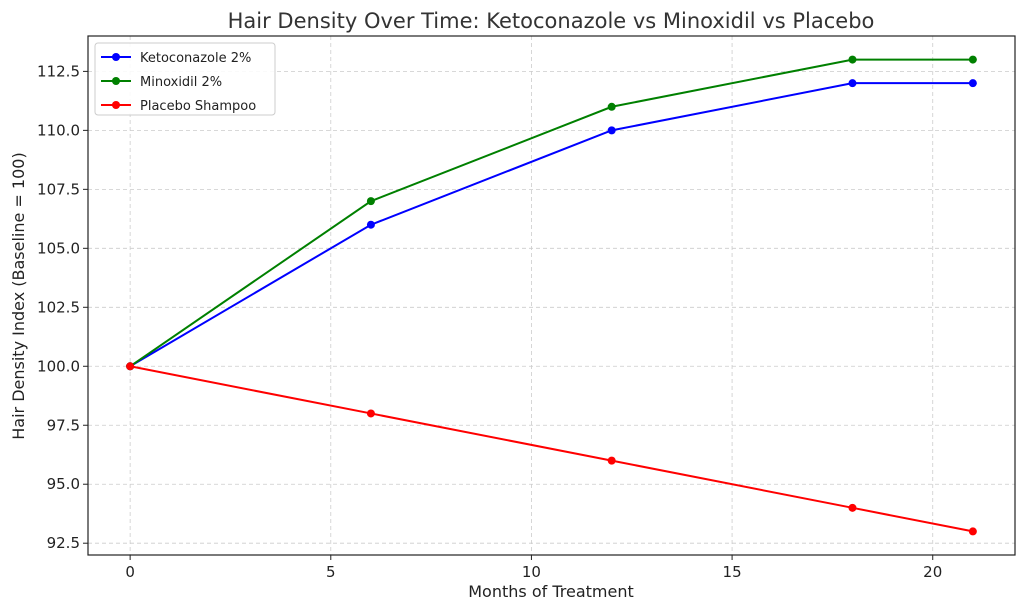 Image resolution: width=1024 pixels, height=611 pixels. Describe the element at coordinates (195, 58) in the screenshot. I see `legend-label: Ketoconazole 2%` at that location.